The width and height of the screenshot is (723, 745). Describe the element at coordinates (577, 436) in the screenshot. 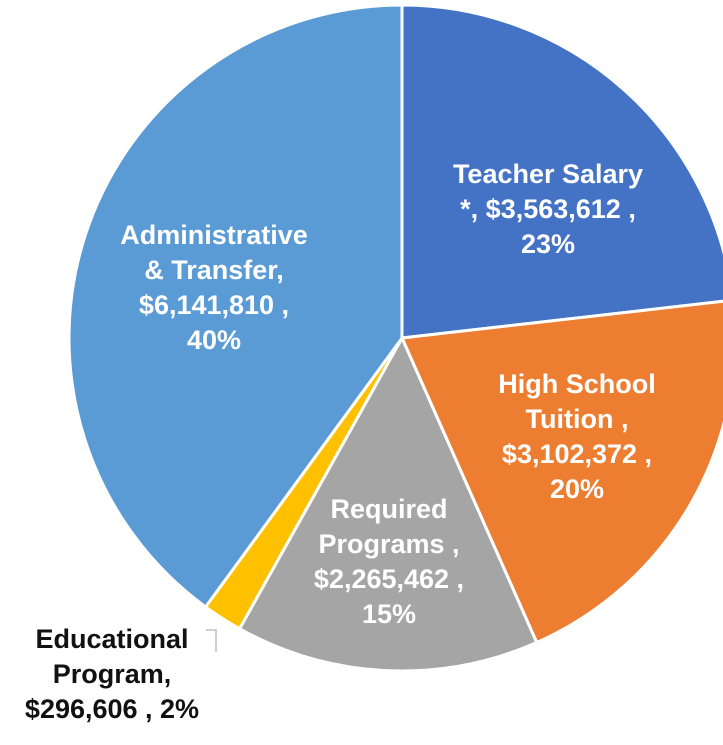

I see `data-label-high-school-tuition: High School Tuition , $3,102,372 , 20%` at that location.